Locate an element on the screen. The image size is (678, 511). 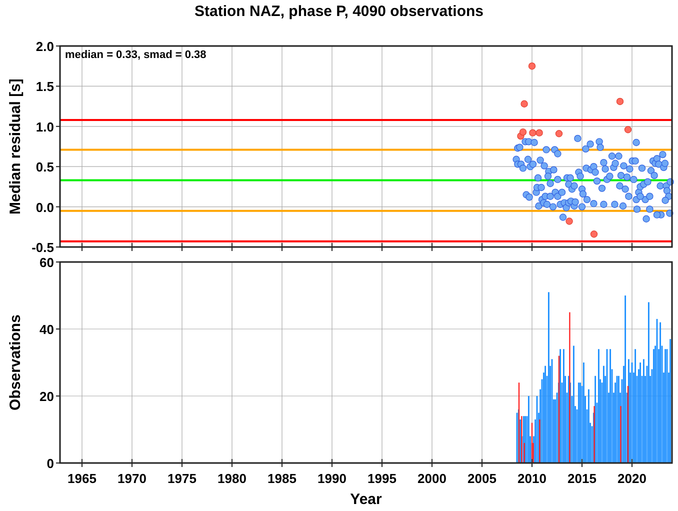
x-tick-label: 1990 is located at coordinates (332, 478).